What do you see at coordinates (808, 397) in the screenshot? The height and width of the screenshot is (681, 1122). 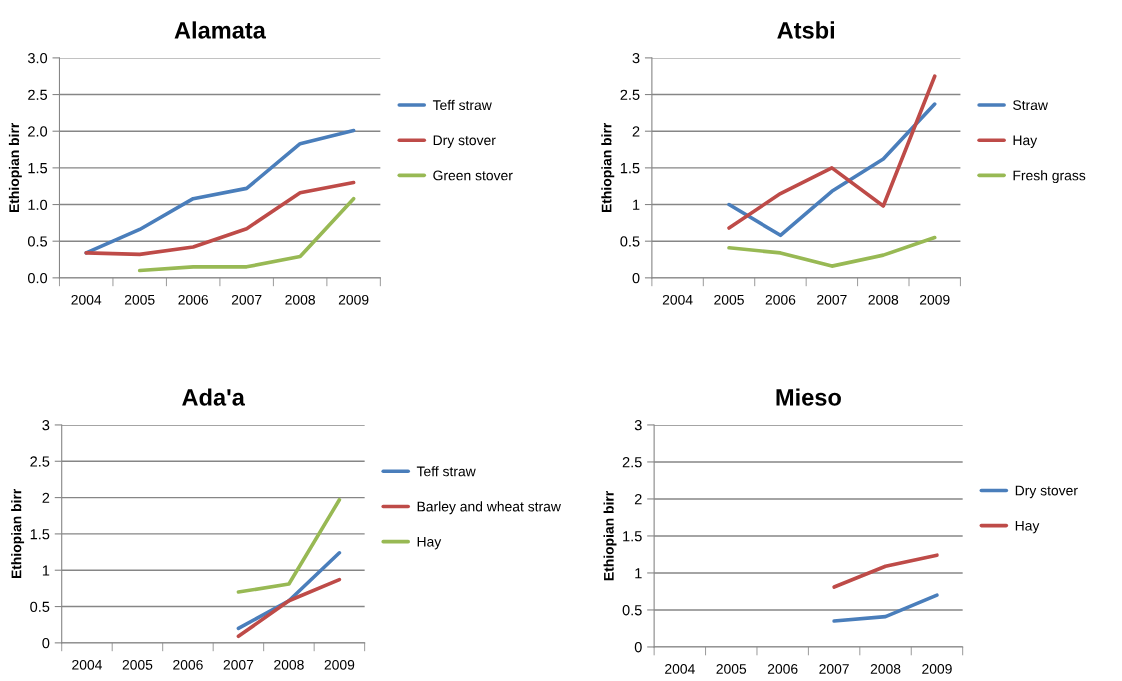 I see `chart-title: Mieso` at bounding box center [808, 397].